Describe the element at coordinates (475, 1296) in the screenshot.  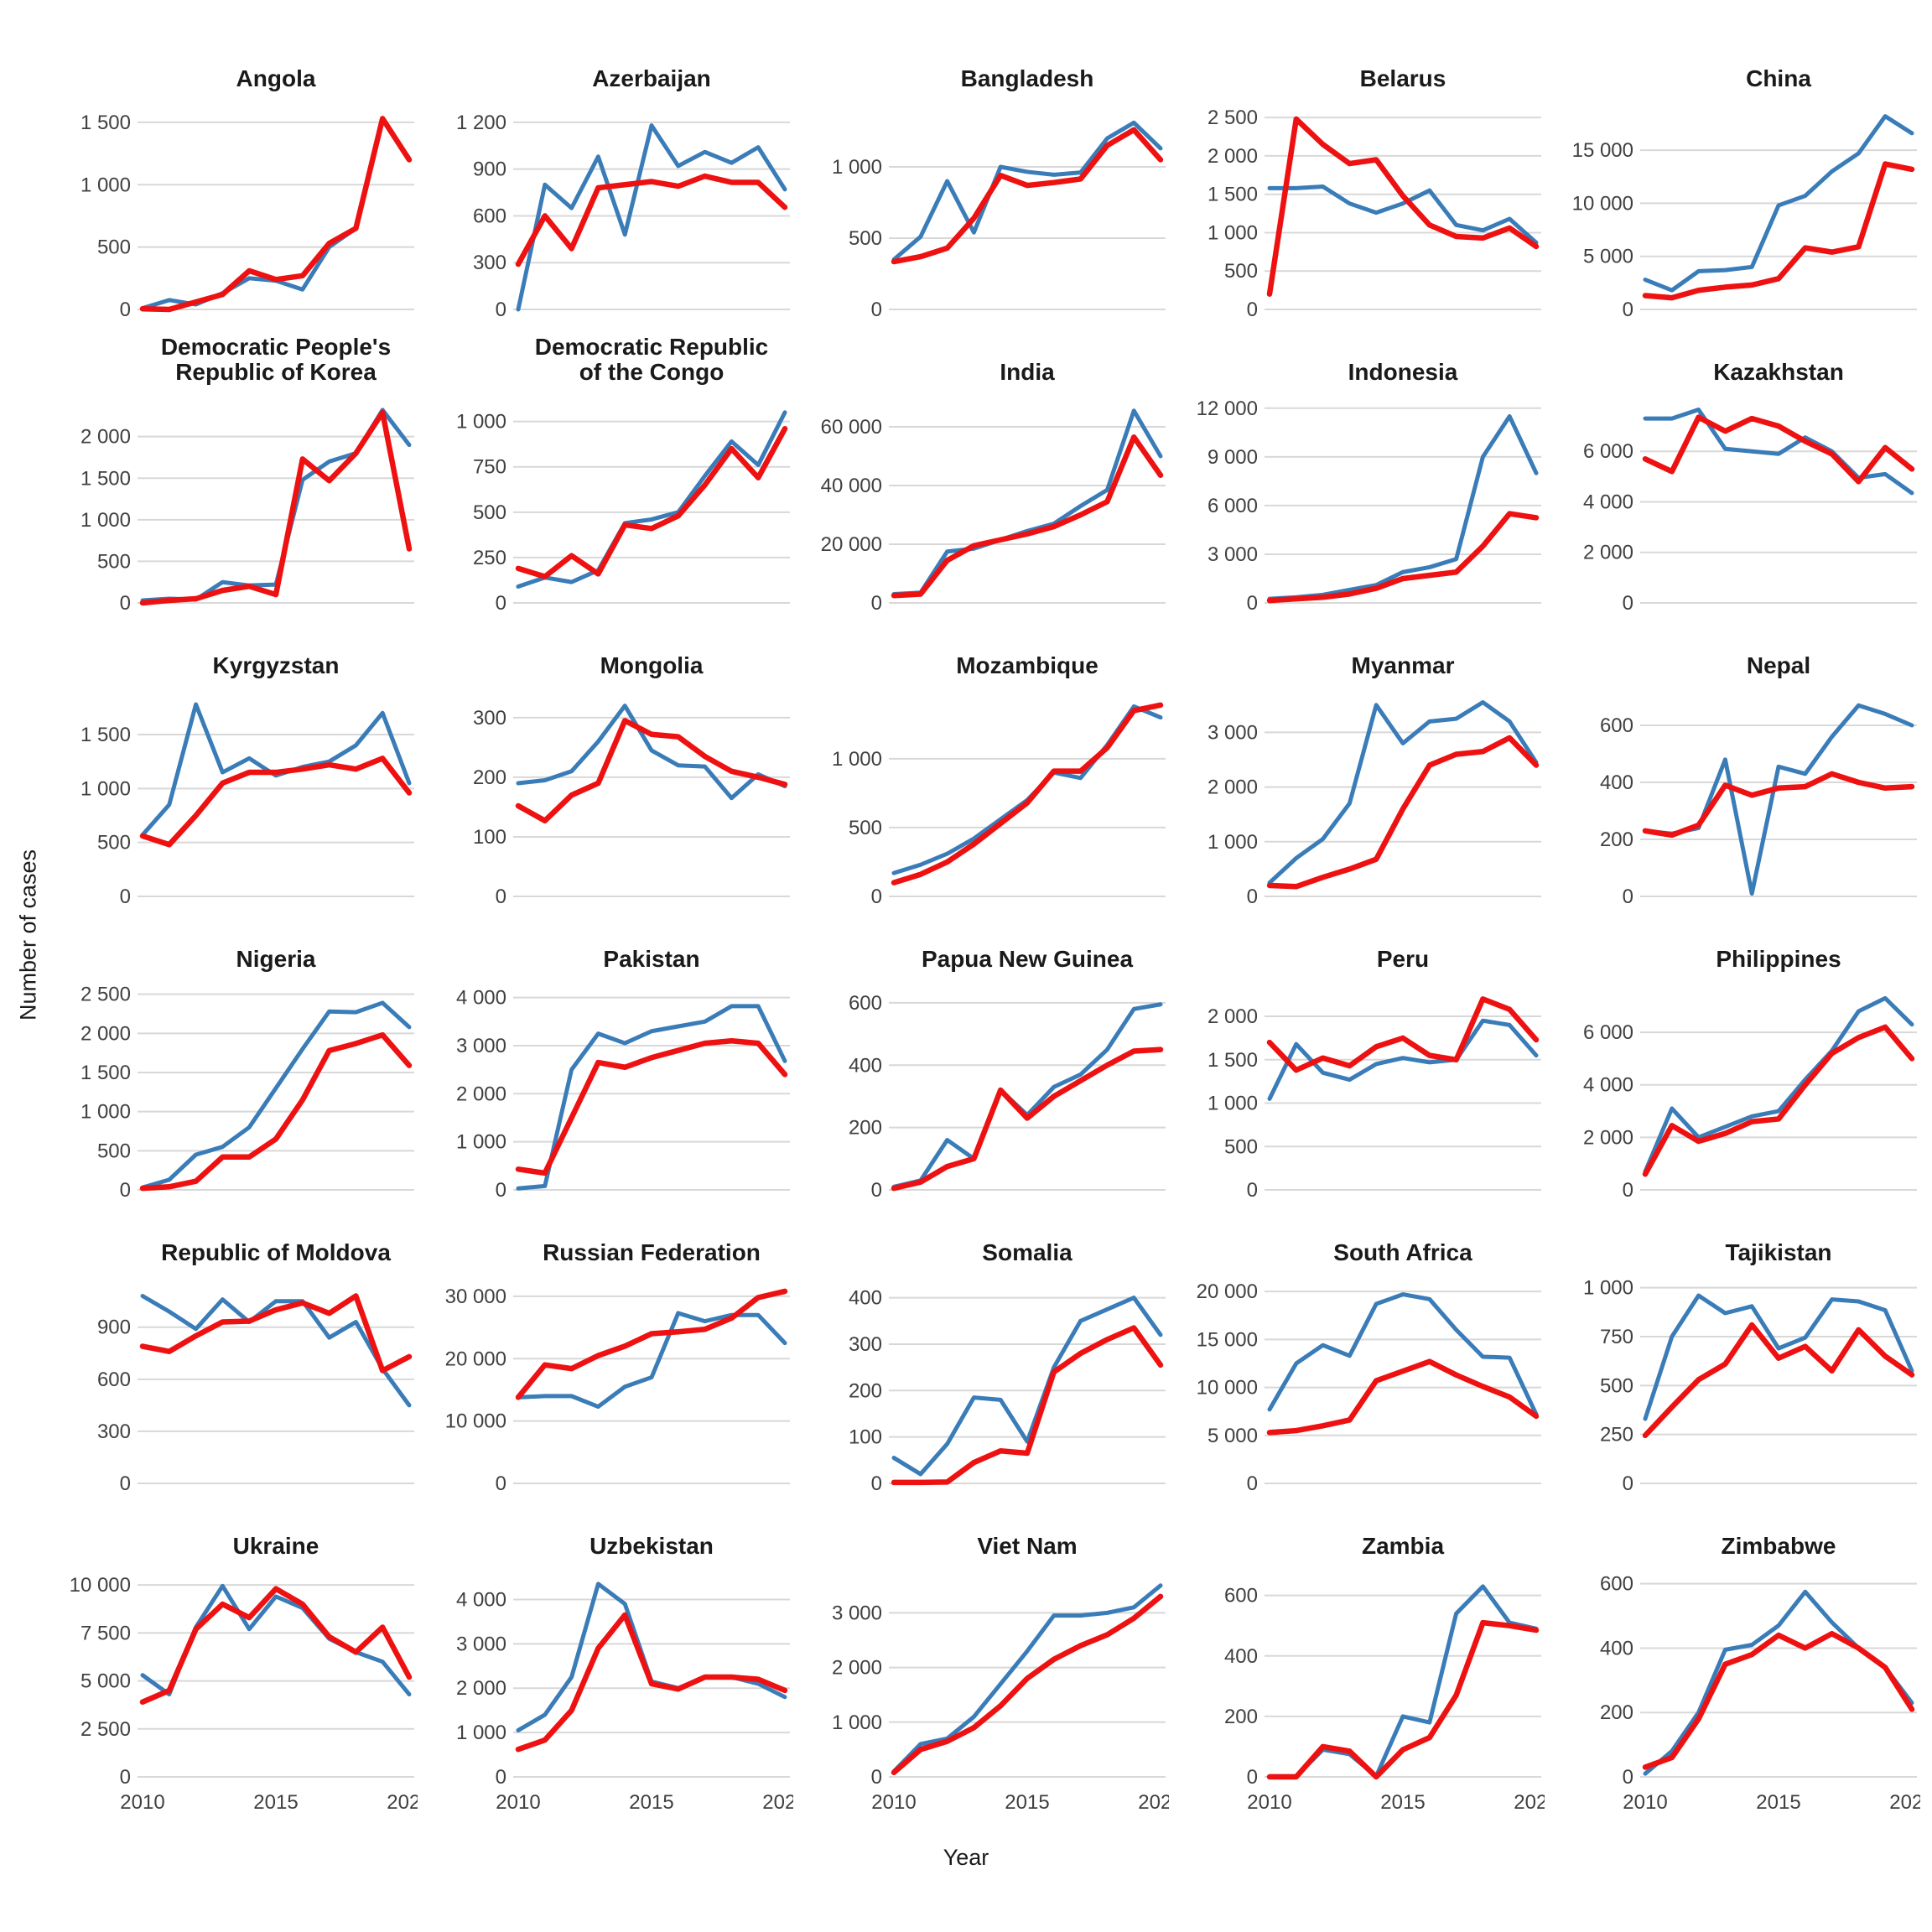
I see `y-tick-label: 30 000` at that location.